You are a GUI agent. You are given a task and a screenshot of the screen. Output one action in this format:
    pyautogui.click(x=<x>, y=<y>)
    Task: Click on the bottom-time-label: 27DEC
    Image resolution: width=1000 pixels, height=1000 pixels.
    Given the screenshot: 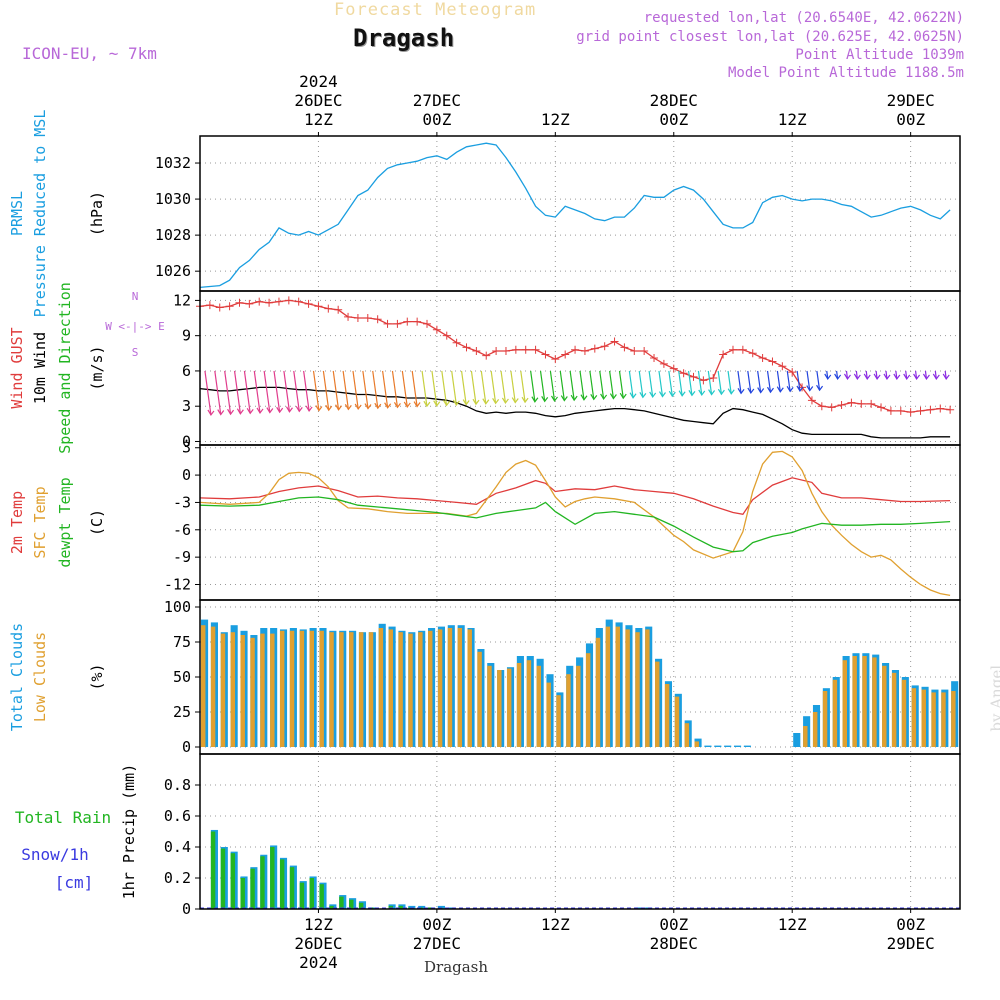 What is the action you would take?
    pyautogui.click(x=437, y=943)
    